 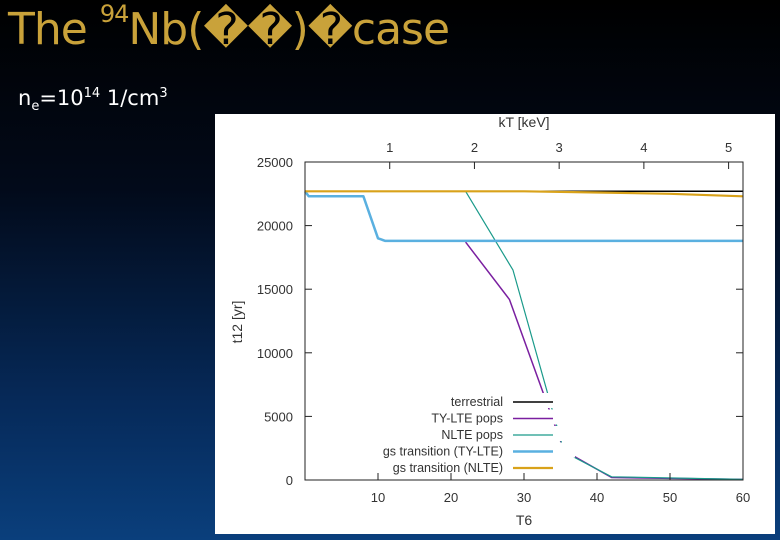 I want to click on y-tick-label: 15000, so click(x=275, y=289).